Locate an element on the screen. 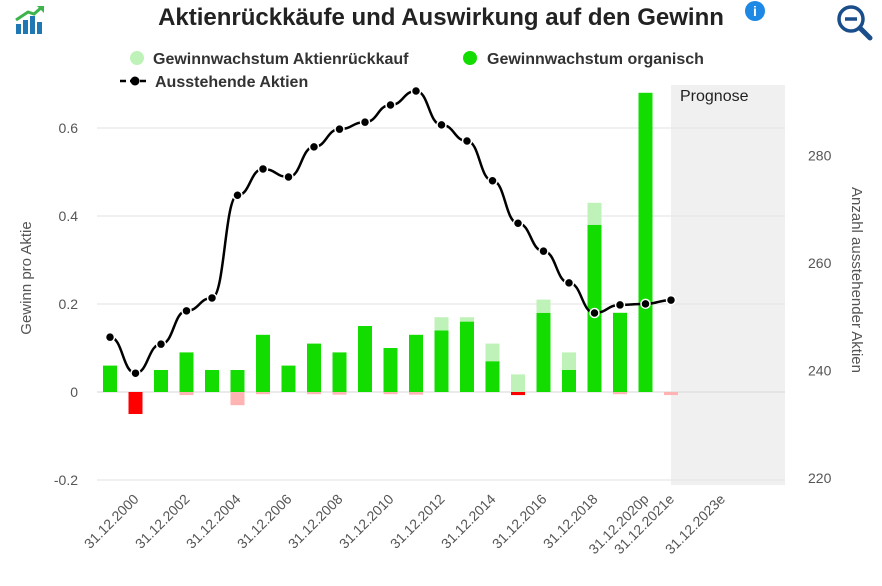 The height and width of the screenshot is (586, 882). y2-tick-label: 220 is located at coordinates (820, 478).